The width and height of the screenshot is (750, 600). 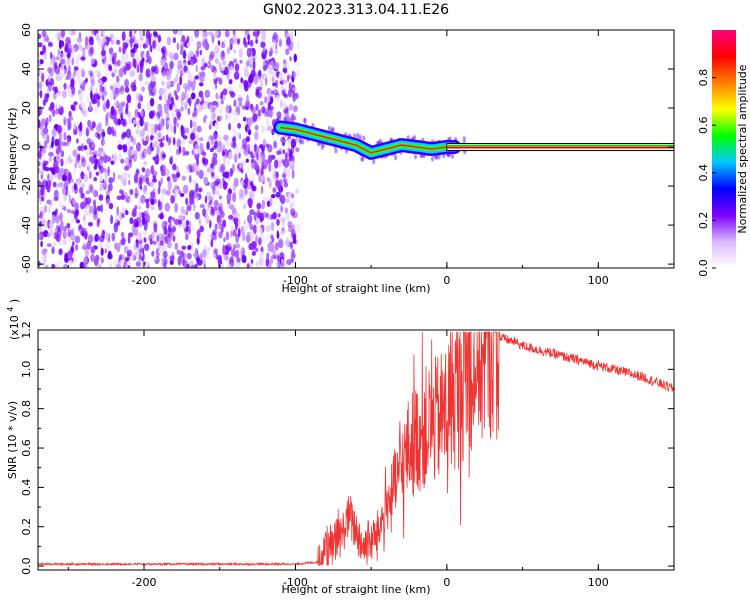 What do you see at coordinates (26, 488) in the screenshot?
I see `y-tick-label: 0.4` at bounding box center [26, 488].